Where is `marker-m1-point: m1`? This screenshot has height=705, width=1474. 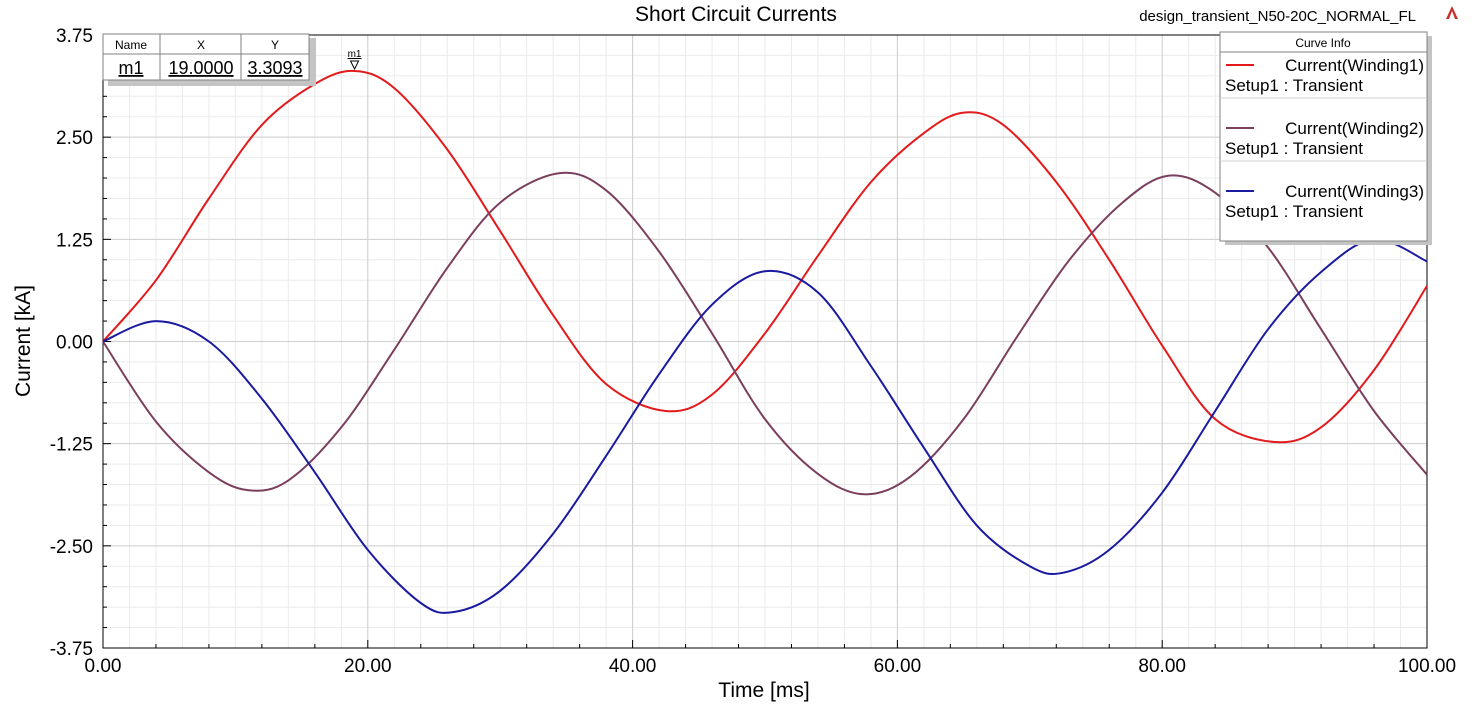
marker-m1-point: m1 is located at coordinates (355, 60).